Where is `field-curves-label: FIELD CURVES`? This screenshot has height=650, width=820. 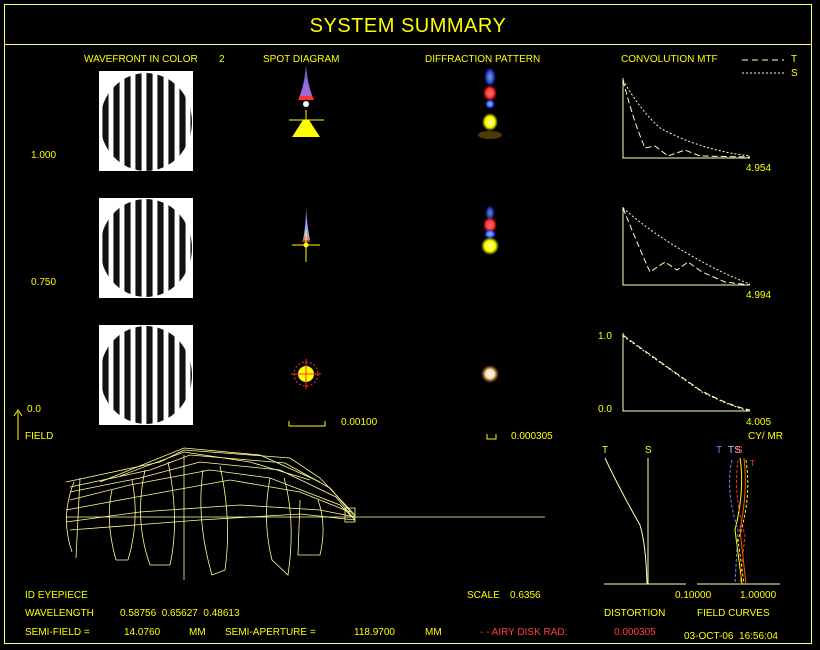
field-curves-label: FIELD CURVES is located at coordinates (733, 613).